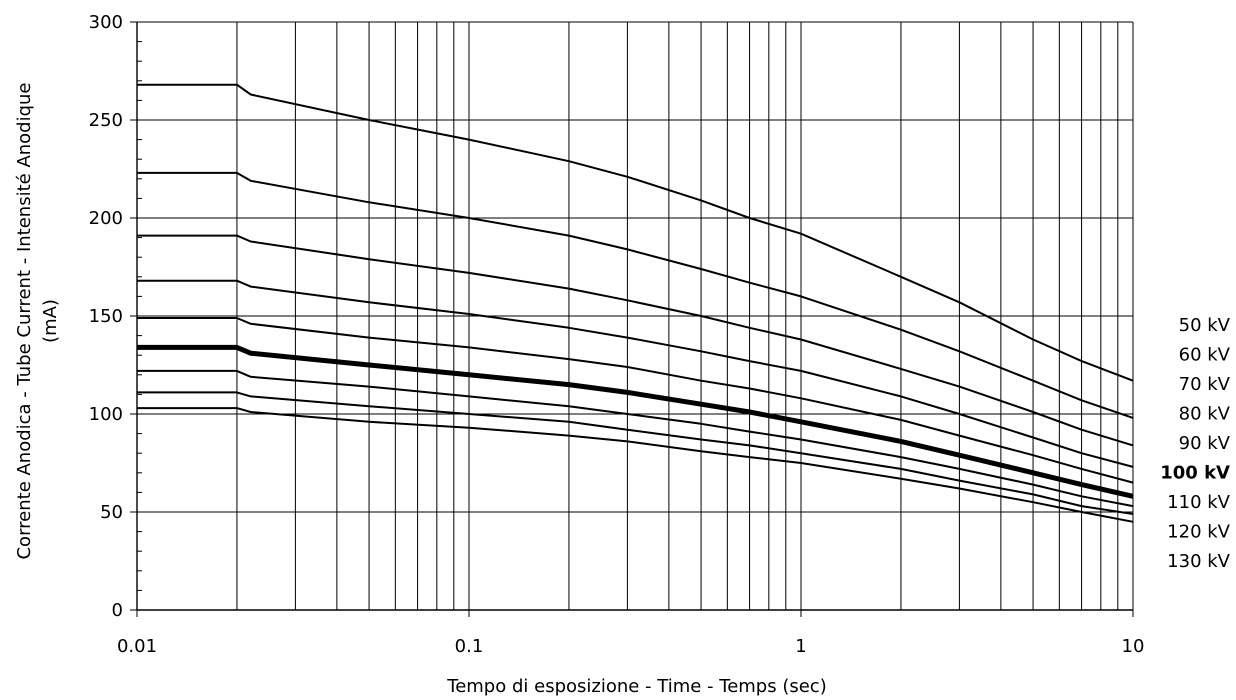 The width and height of the screenshot is (1236, 700). What do you see at coordinates (137, 646) in the screenshot?
I see `x-tick-label: 0.01` at bounding box center [137, 646].